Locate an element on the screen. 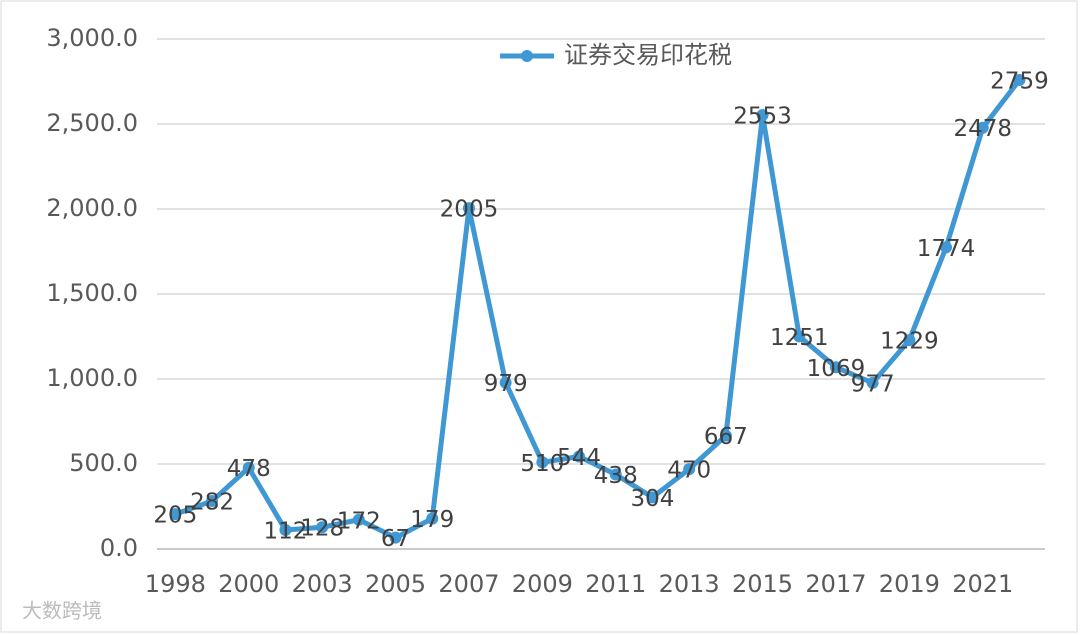 The height and width of the screenshot is (635, 1080). watermark: 大数跨境 is located at coordinates (62, 611).